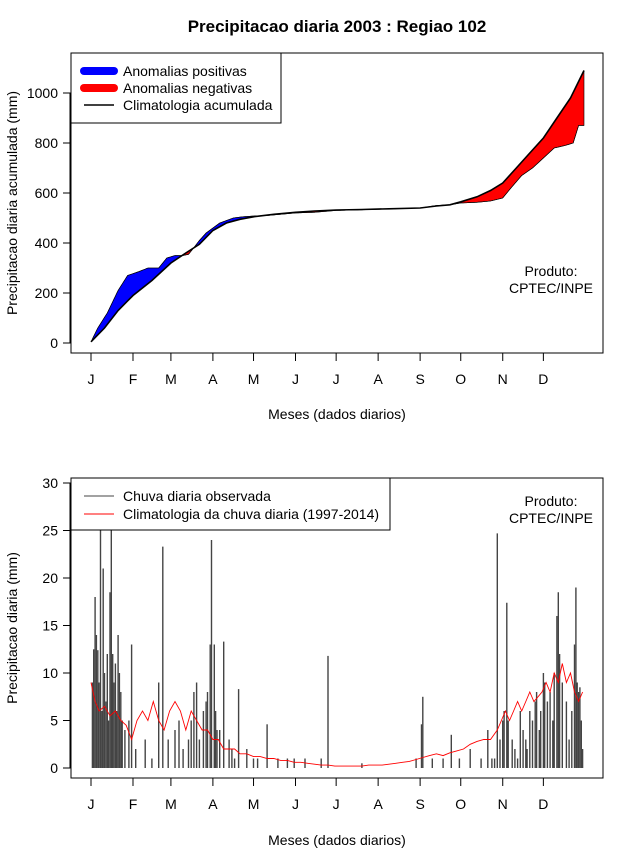 This screenshot has height=850, width=640. What do you see at coordinates (460, 379) in the screenshot?
I see `top-x-tick-label: O` at bounding box center [460, 379].